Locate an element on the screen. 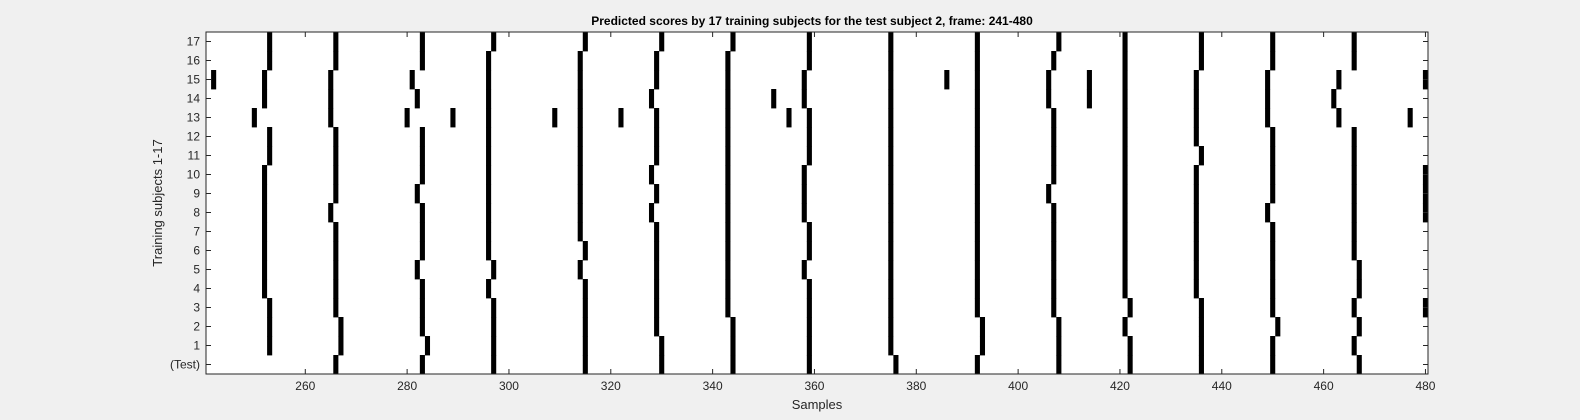  x-tick-label: 380 is located at coordinates (916, 386).